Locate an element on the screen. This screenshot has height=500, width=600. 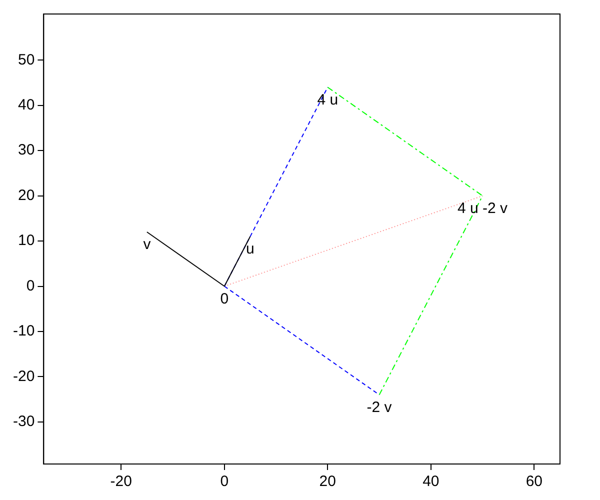
x-tick-label: -20 is located at coordinates (121, 481).